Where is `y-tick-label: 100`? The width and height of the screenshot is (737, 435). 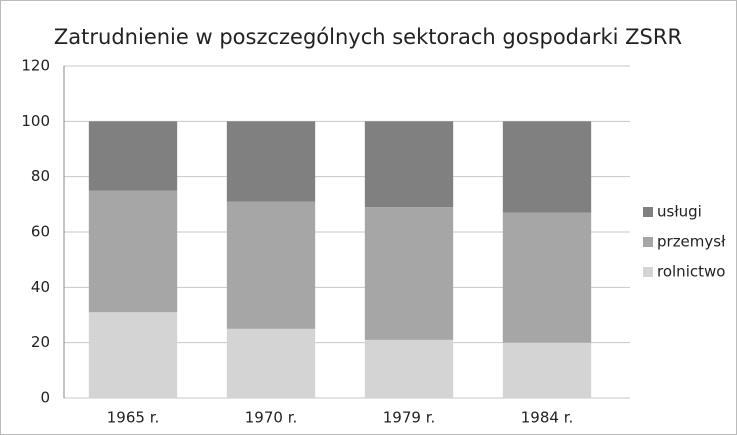 y-tick-label: 100 is located at coordinates (35, 121).